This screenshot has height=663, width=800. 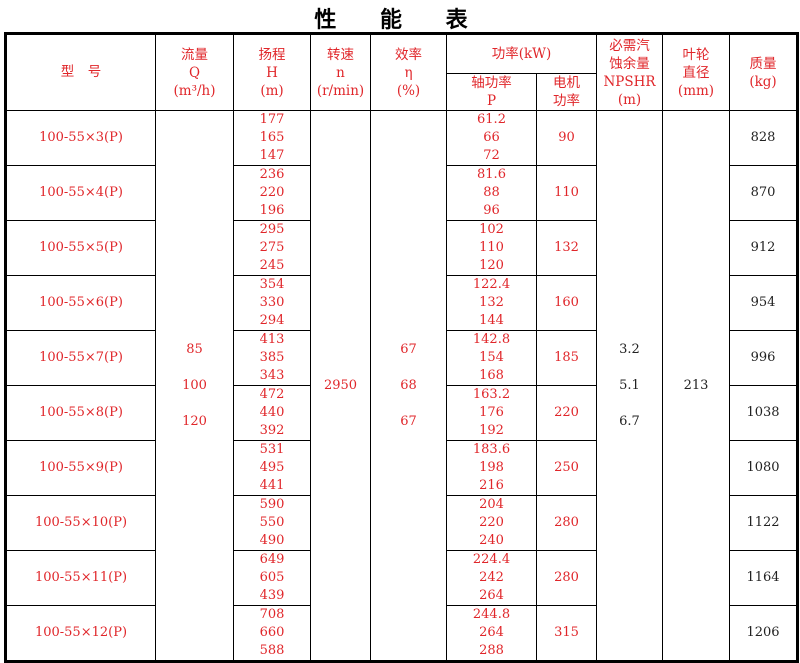 What do you see at coordinates (566, 633) in the screenshot?
I see `motor-power-cell: 315` at bounding box center [566, 633].